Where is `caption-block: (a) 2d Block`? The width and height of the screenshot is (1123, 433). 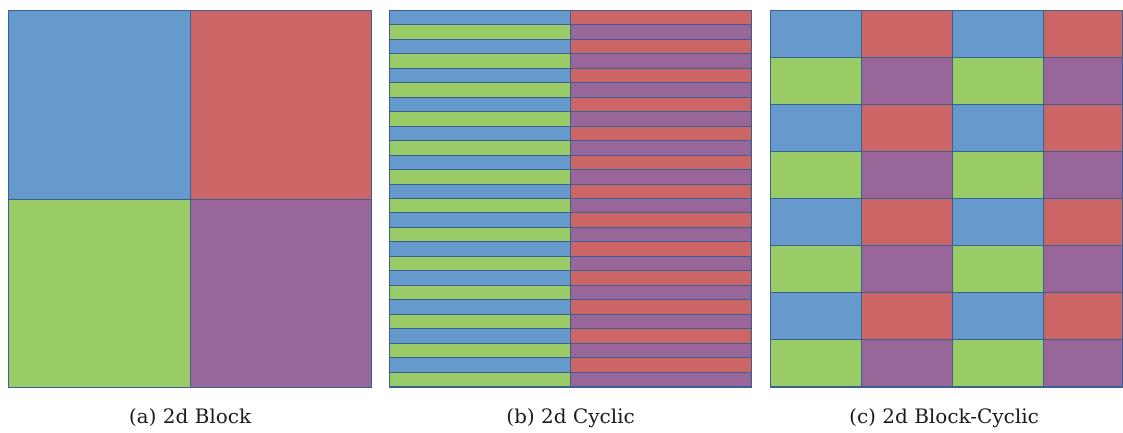 caption-block: (a) 2d Block is located at coordinates (190, 416).